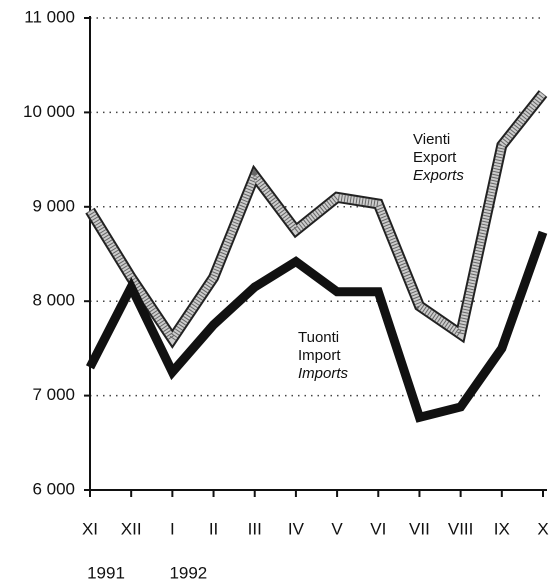 The image size is (552, 583). What do you see at coordinates (461, 528) in the screenshot?
I see `x-tick-label: VIII` at bounding box center [461, 528].